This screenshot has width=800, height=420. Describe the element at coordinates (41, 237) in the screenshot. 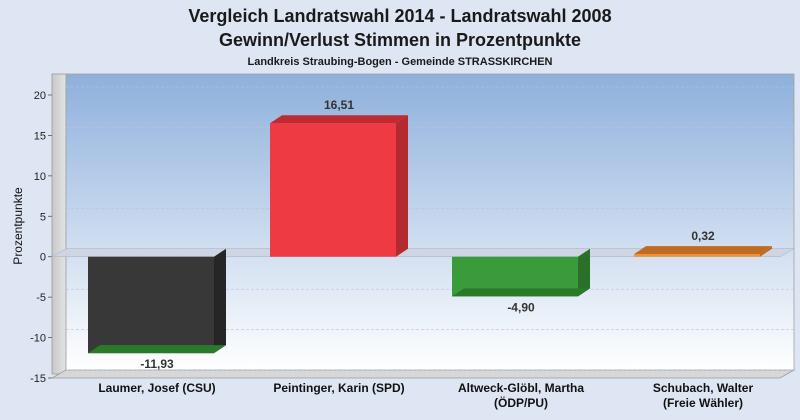

I see `y-tick-layer: 20 15 10 5 0 -5 -10 -15` at that location.